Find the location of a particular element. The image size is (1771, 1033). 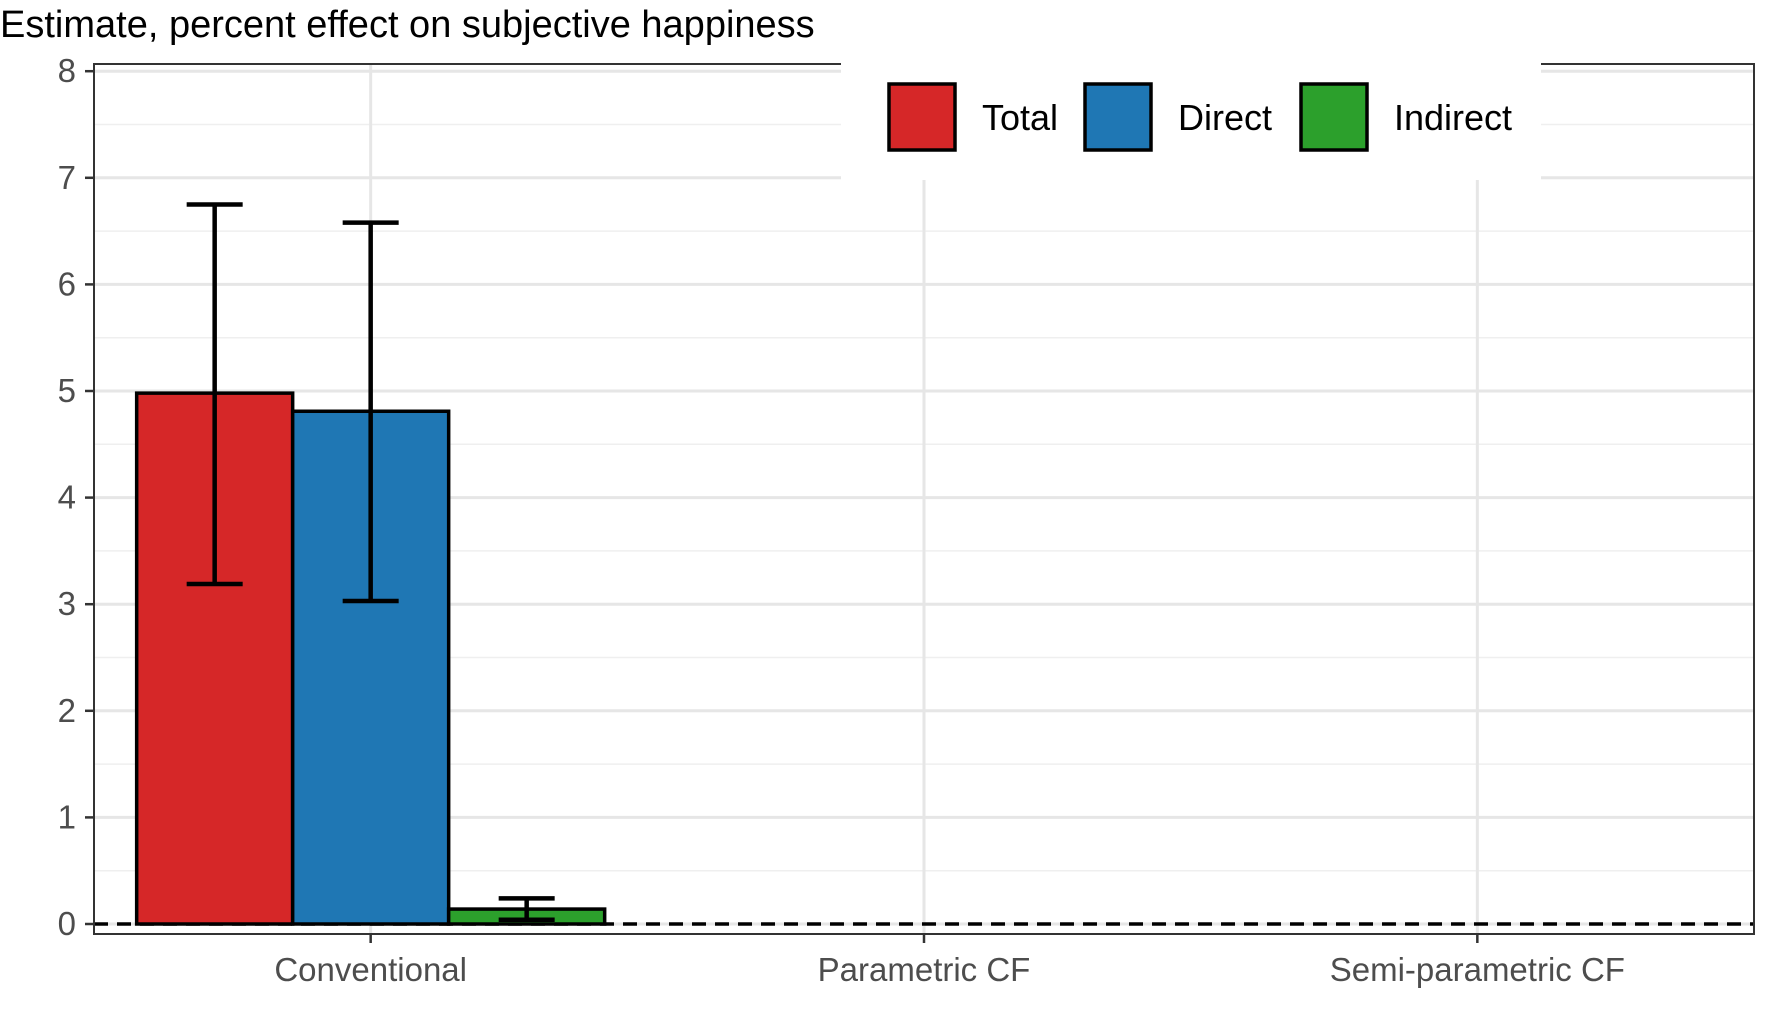

legend-label-direct: Direct is located at coordinates (1225, 117).